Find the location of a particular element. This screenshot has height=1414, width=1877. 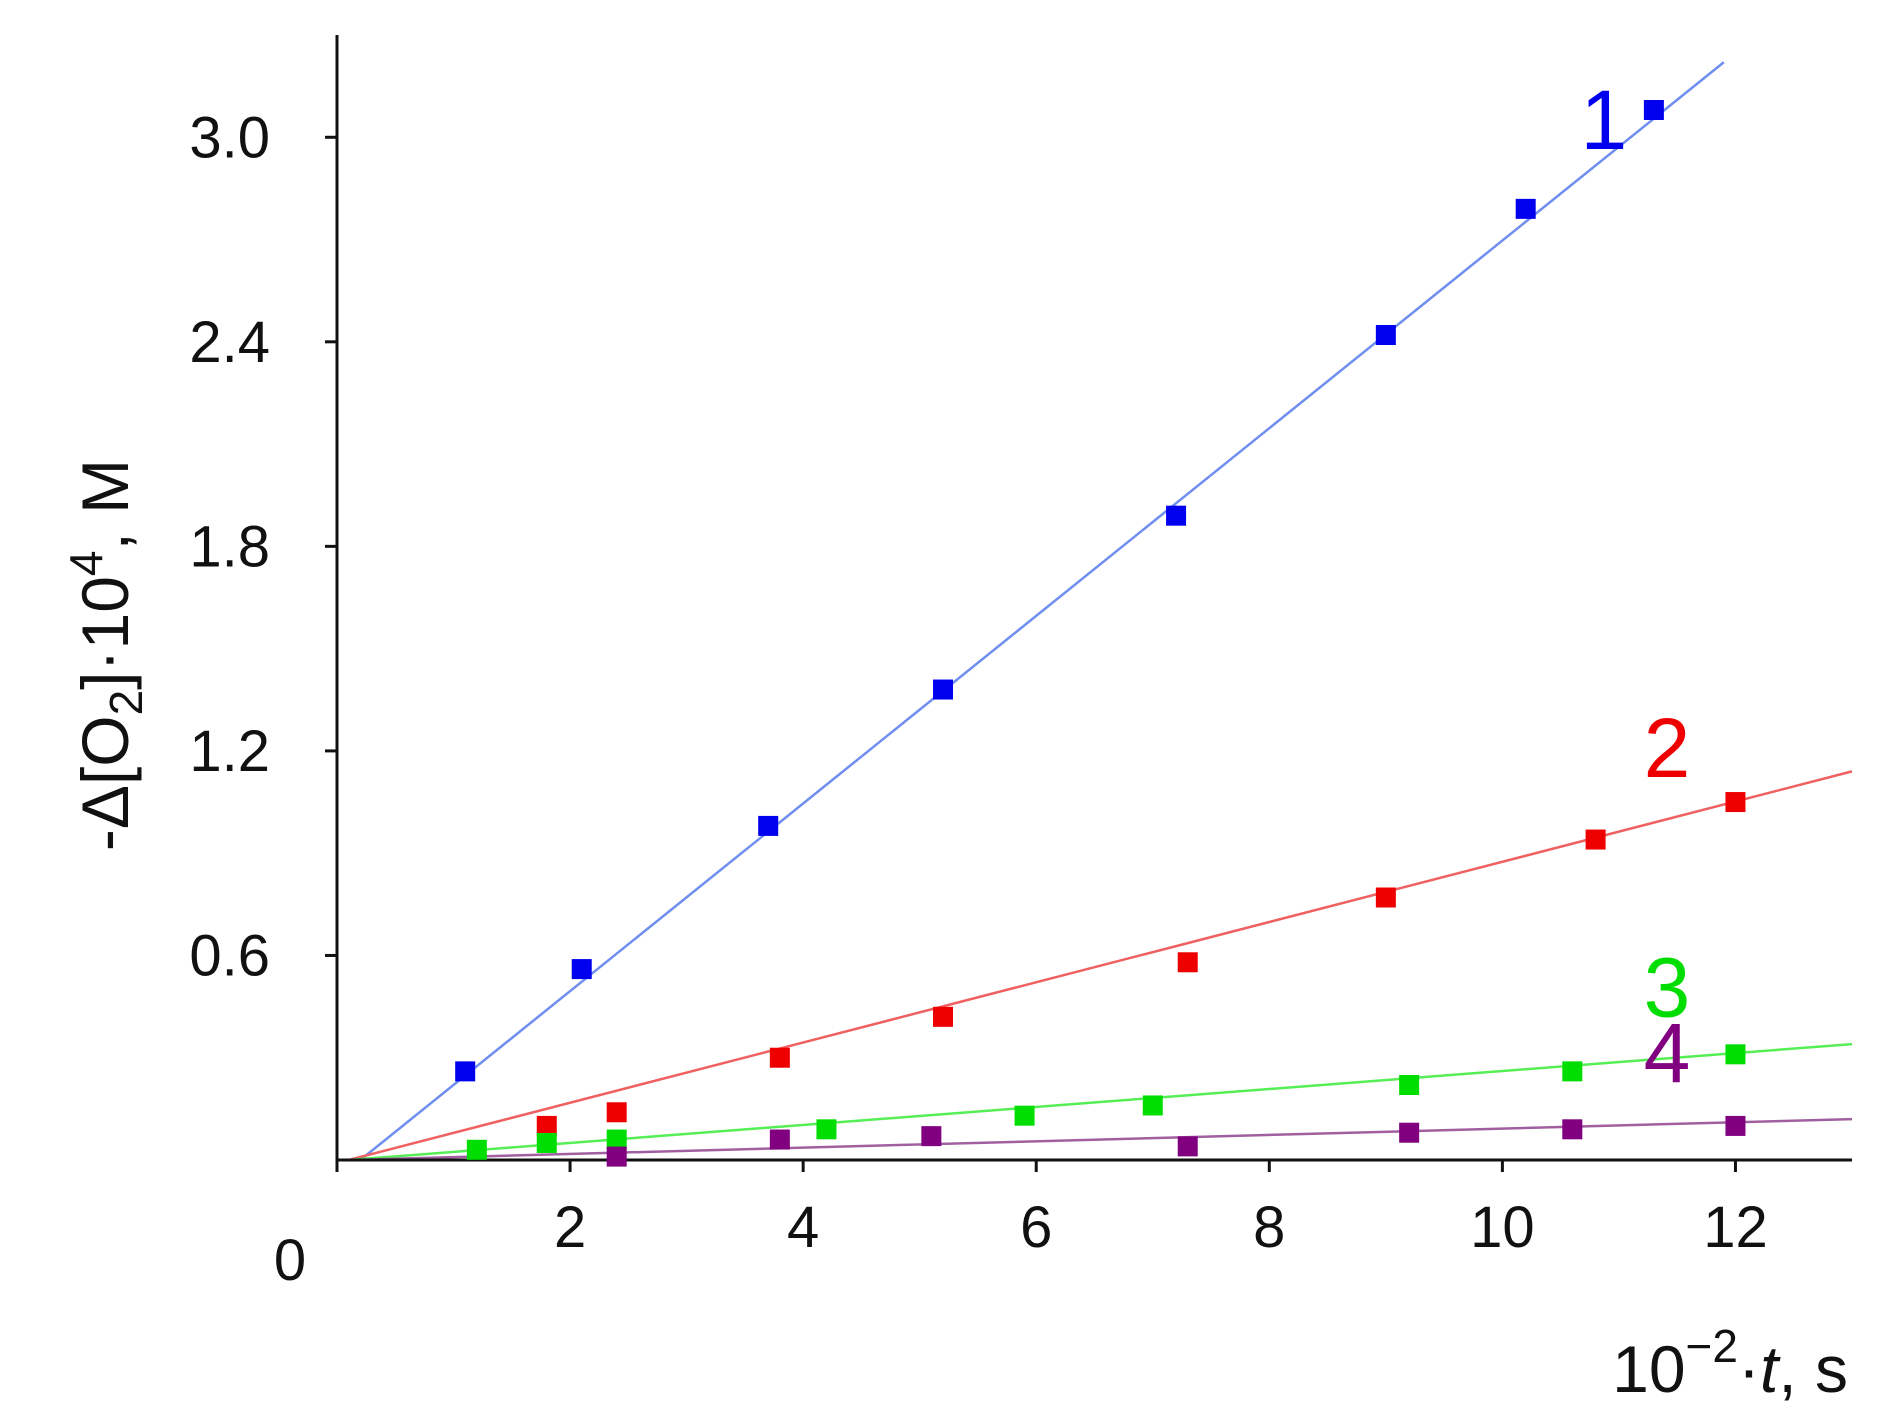

x-tick-label: 4 is located at coordinates (803, 1227).